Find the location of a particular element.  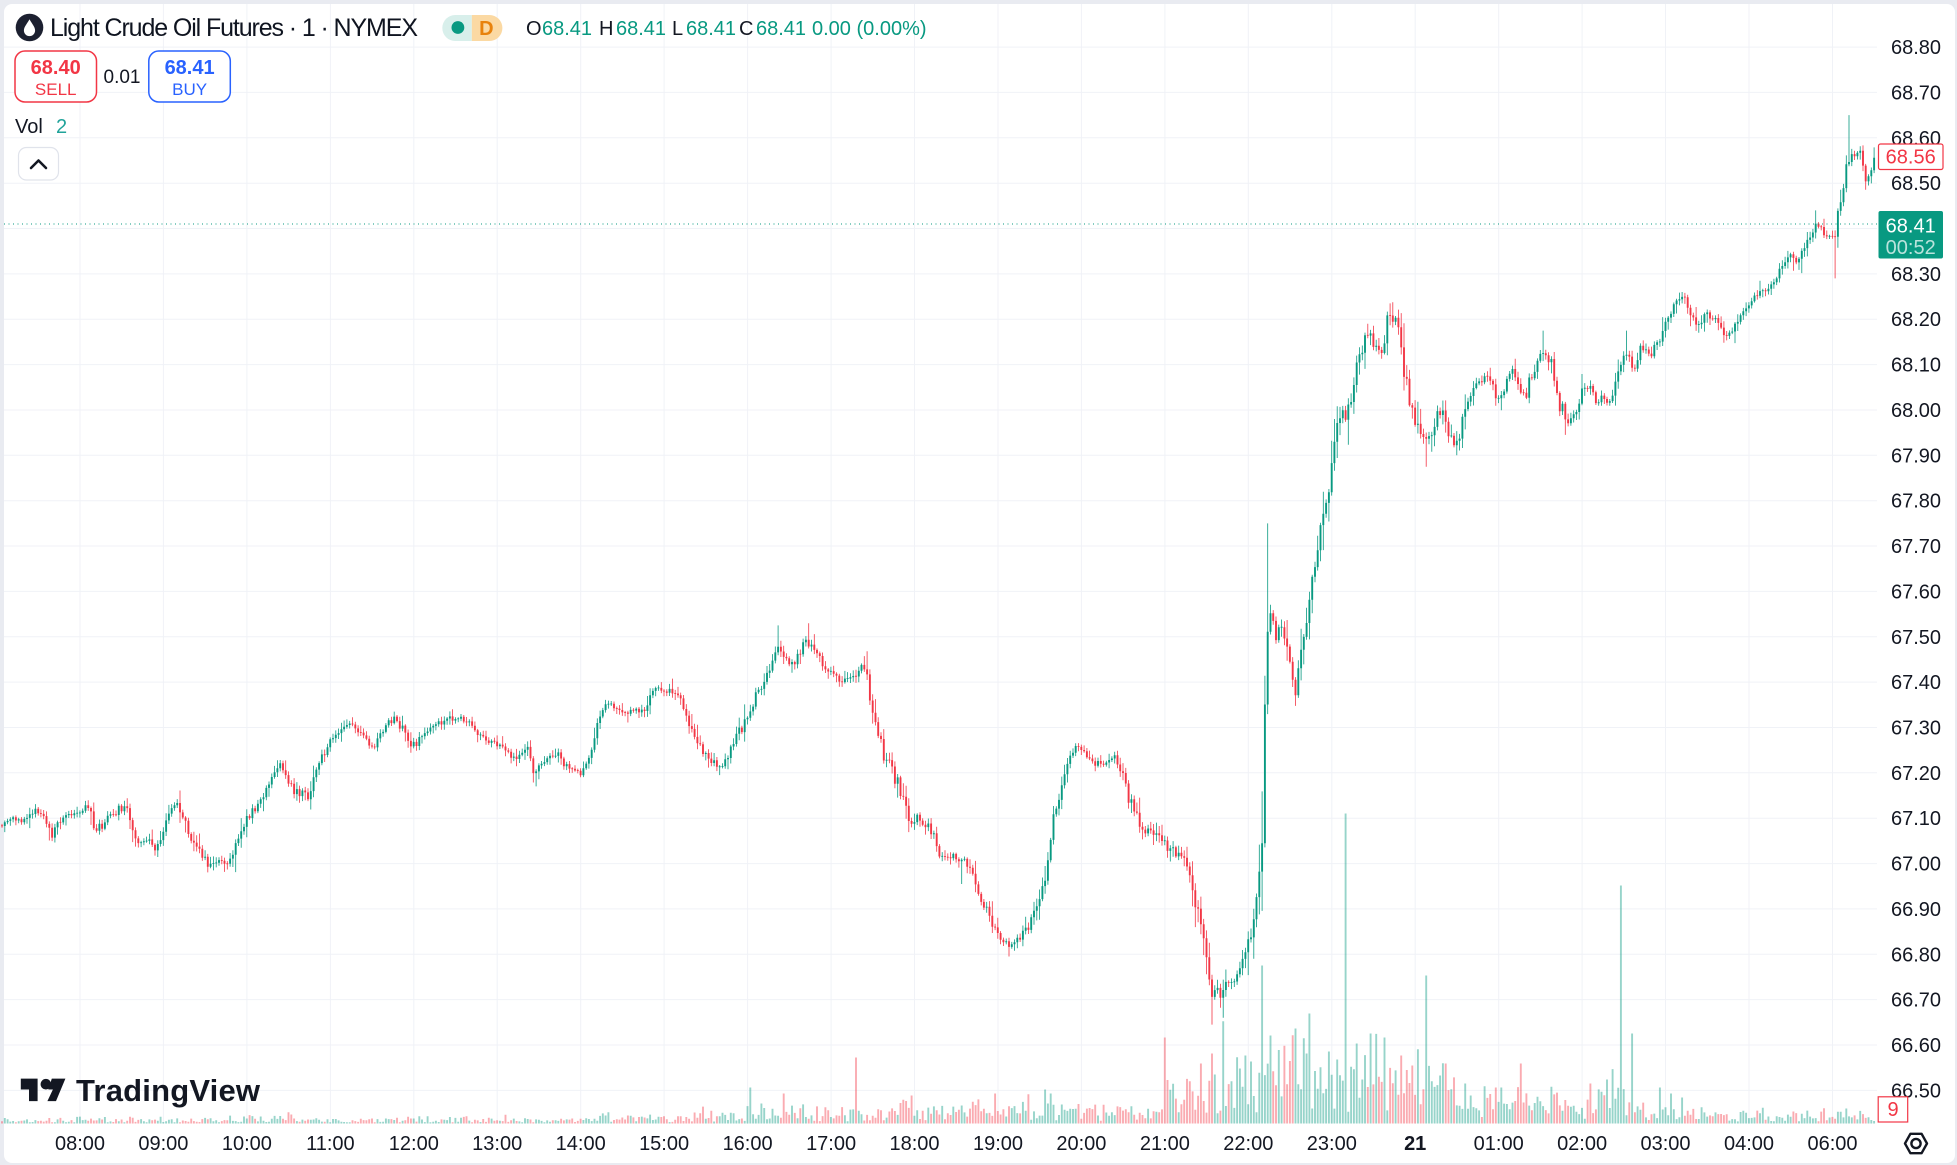

svg-text: L is located at coordinates (677, 29).